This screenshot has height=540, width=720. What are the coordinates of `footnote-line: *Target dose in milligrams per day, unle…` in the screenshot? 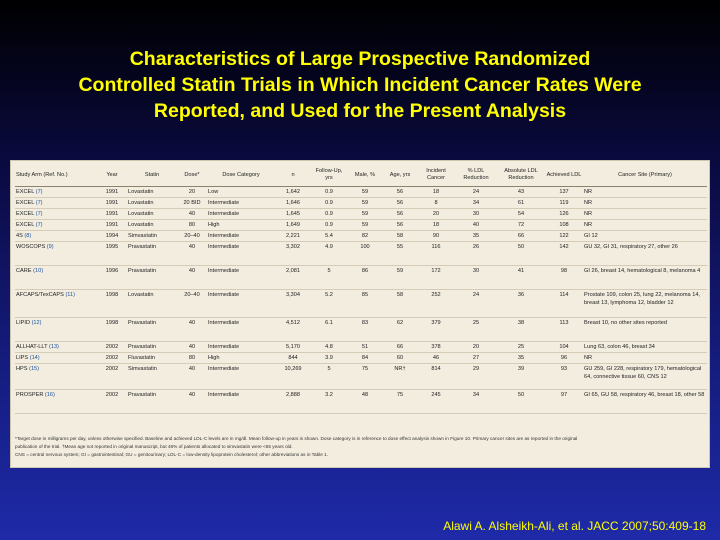 It's located at (296, 438).